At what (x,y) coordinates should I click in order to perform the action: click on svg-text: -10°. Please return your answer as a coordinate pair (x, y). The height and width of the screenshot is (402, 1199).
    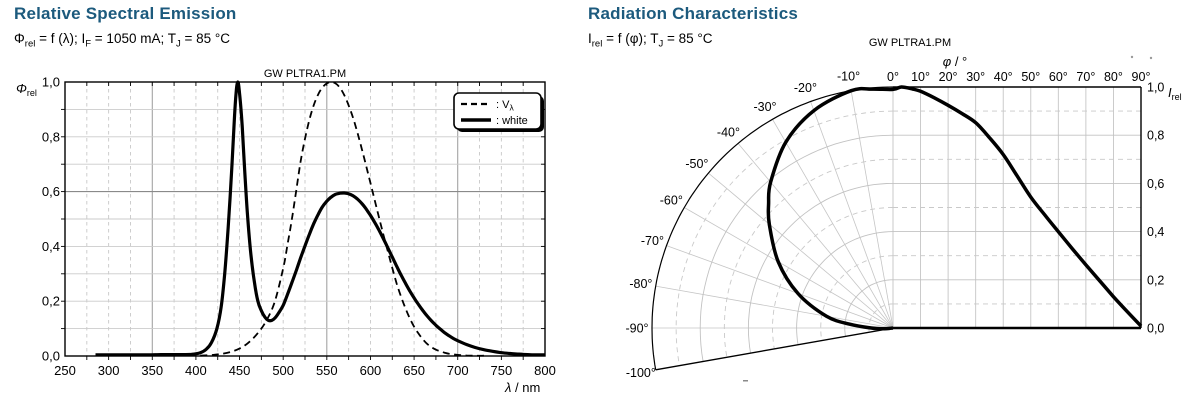
    Looking at the image, I should click on (848, 76).